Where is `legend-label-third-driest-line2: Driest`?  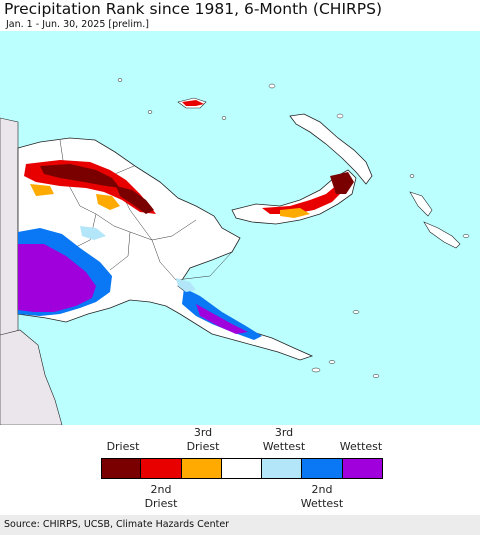 legend-label-third-driest-line2: Driest is located at coordinates (203, 446).